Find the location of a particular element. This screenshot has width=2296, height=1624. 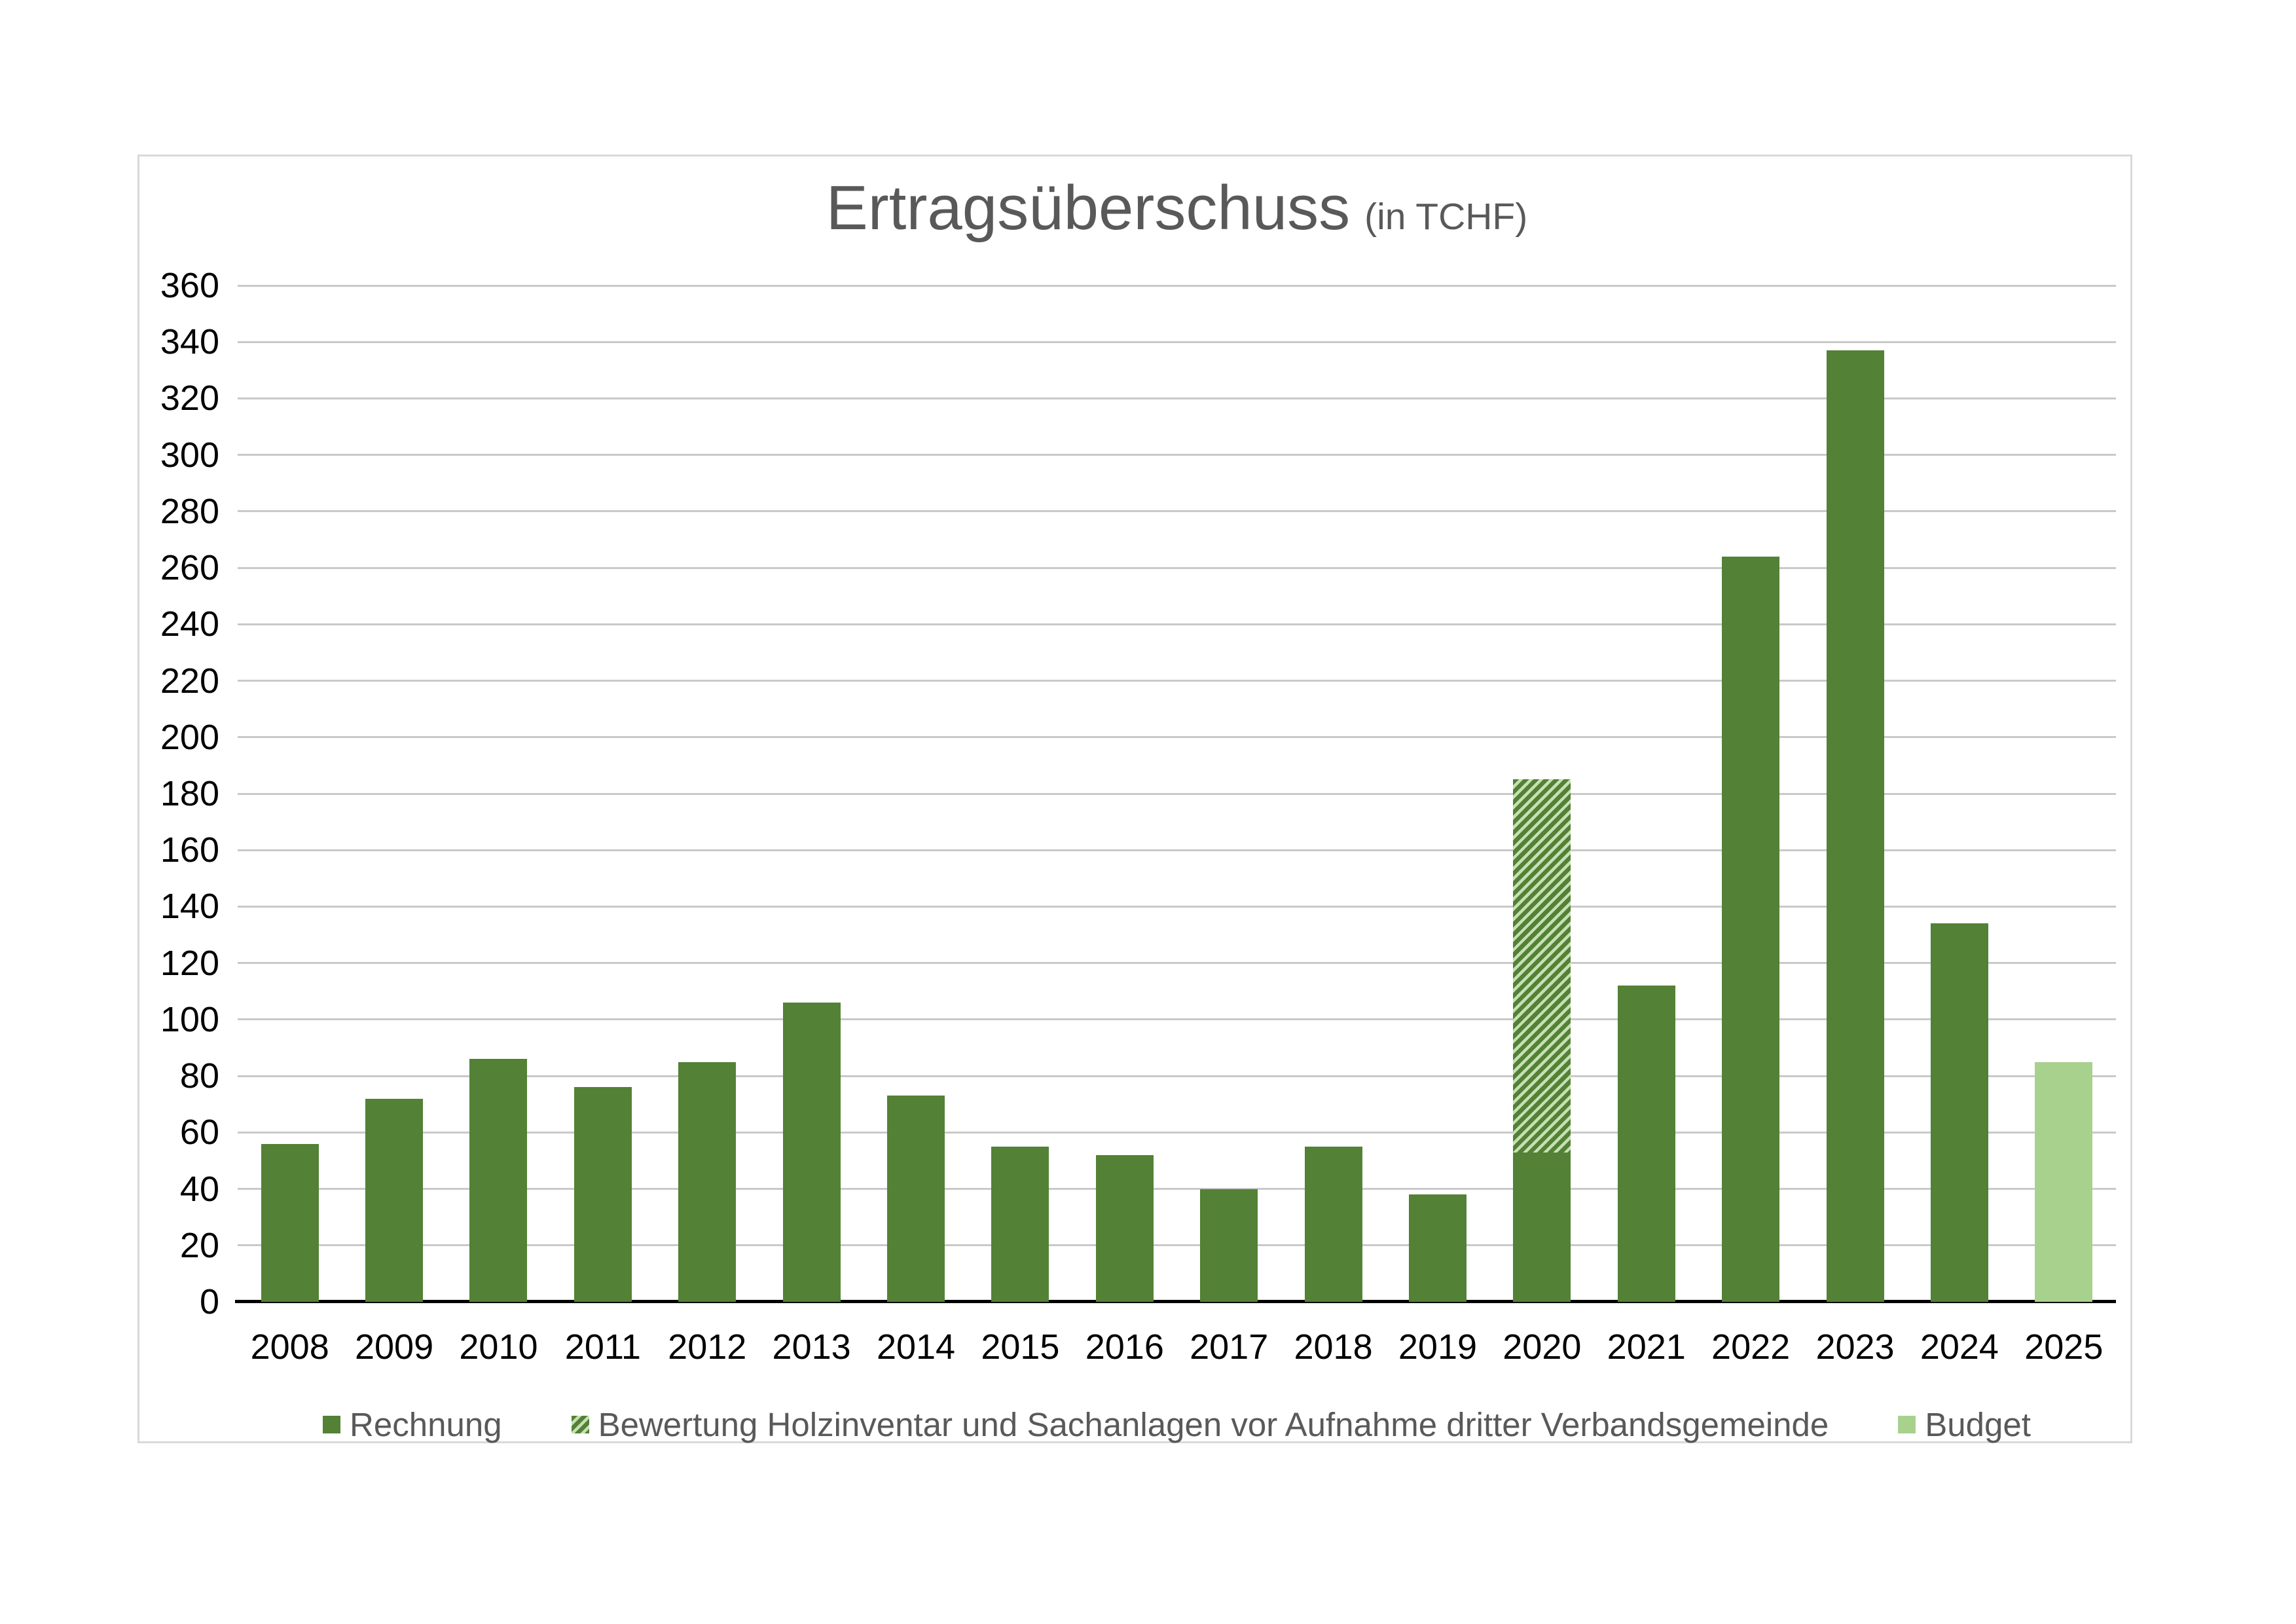

legend-item-rechnung: Rechnung is located at coordinates (412, 1424).